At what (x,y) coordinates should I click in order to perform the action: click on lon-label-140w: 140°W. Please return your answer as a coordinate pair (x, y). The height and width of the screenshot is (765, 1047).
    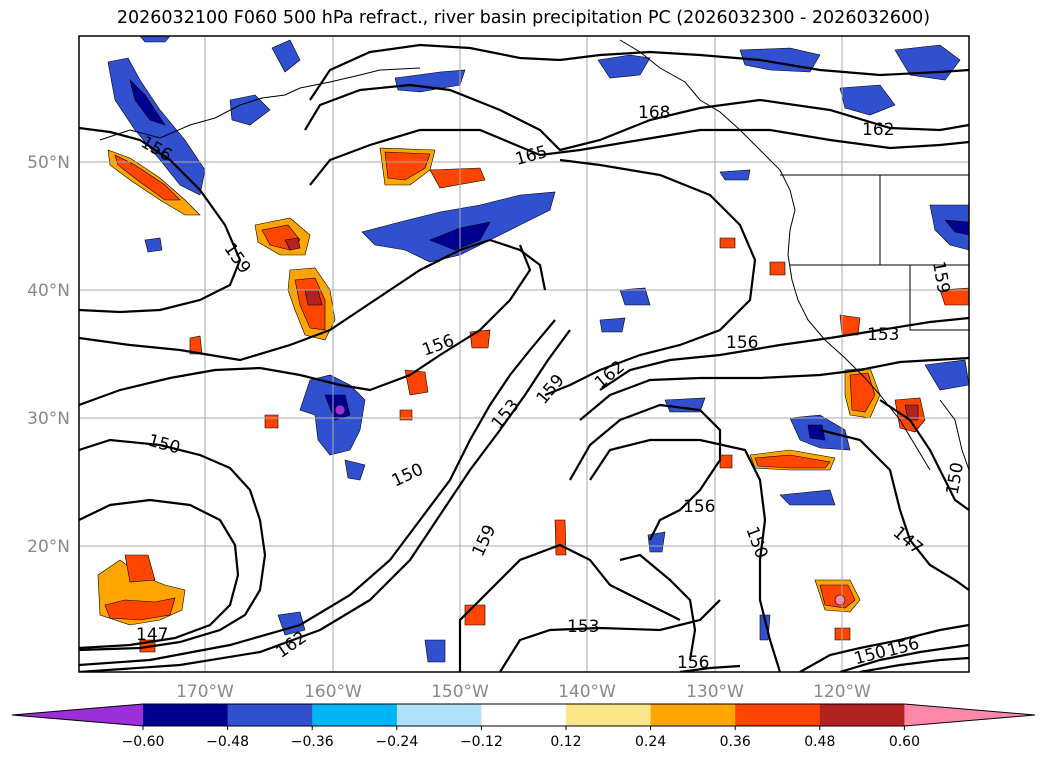
    Looking at the image, I should click on (587, 692).